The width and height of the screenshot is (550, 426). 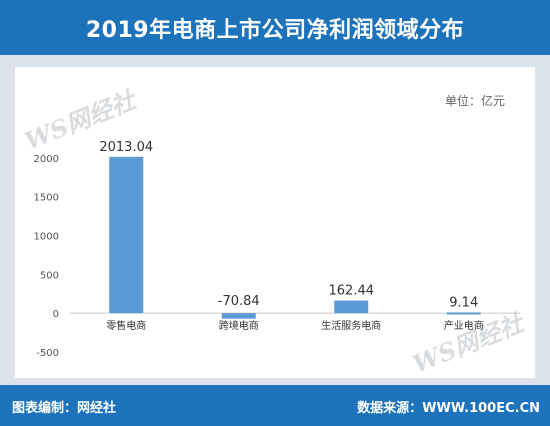 What do you see at coordinates (46, 237) in the screenshot?
I see `y-tick-label: 1000` at bounding box center [46, 237].